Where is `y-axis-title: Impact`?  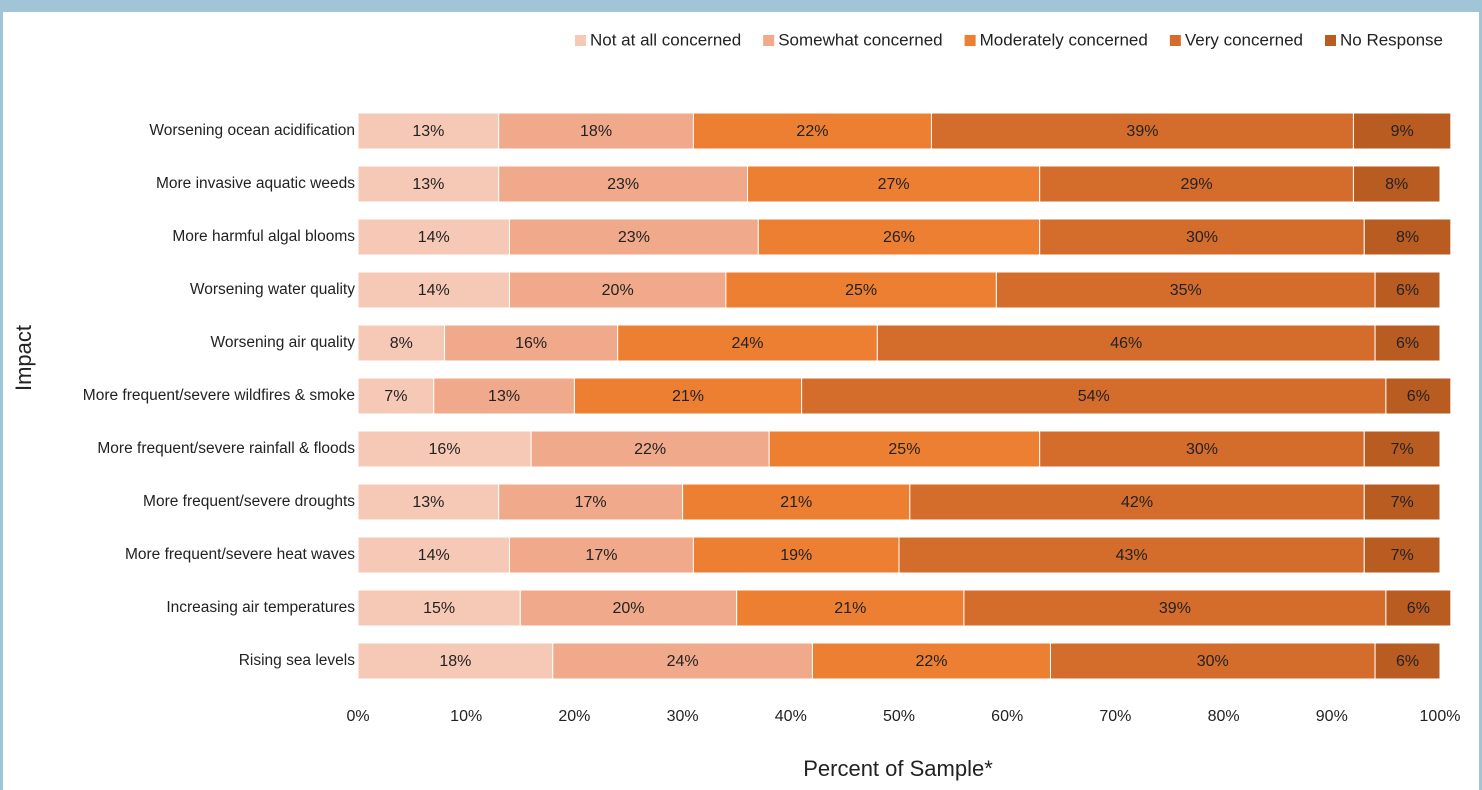 y-axis-title: Impact is located at coordinates (23, 358).